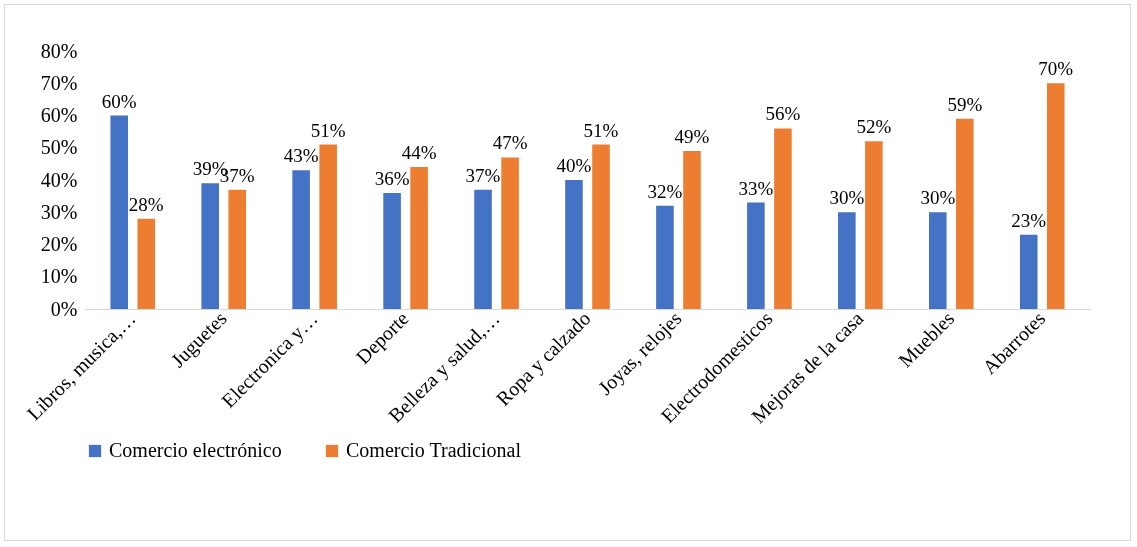 This screenshot has height=547, width=1137. What do you see at coordinates (665, 191) in the screenshot?
I see `data-label: 32%` at bounding box center [665, 191].